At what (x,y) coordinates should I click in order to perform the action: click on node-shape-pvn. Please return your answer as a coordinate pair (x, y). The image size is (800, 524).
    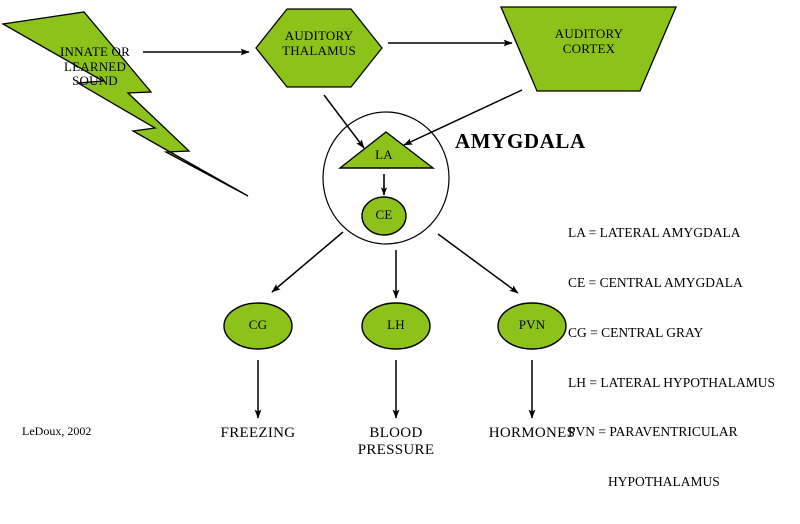
    Looking at the image, I should click on (532, 326).